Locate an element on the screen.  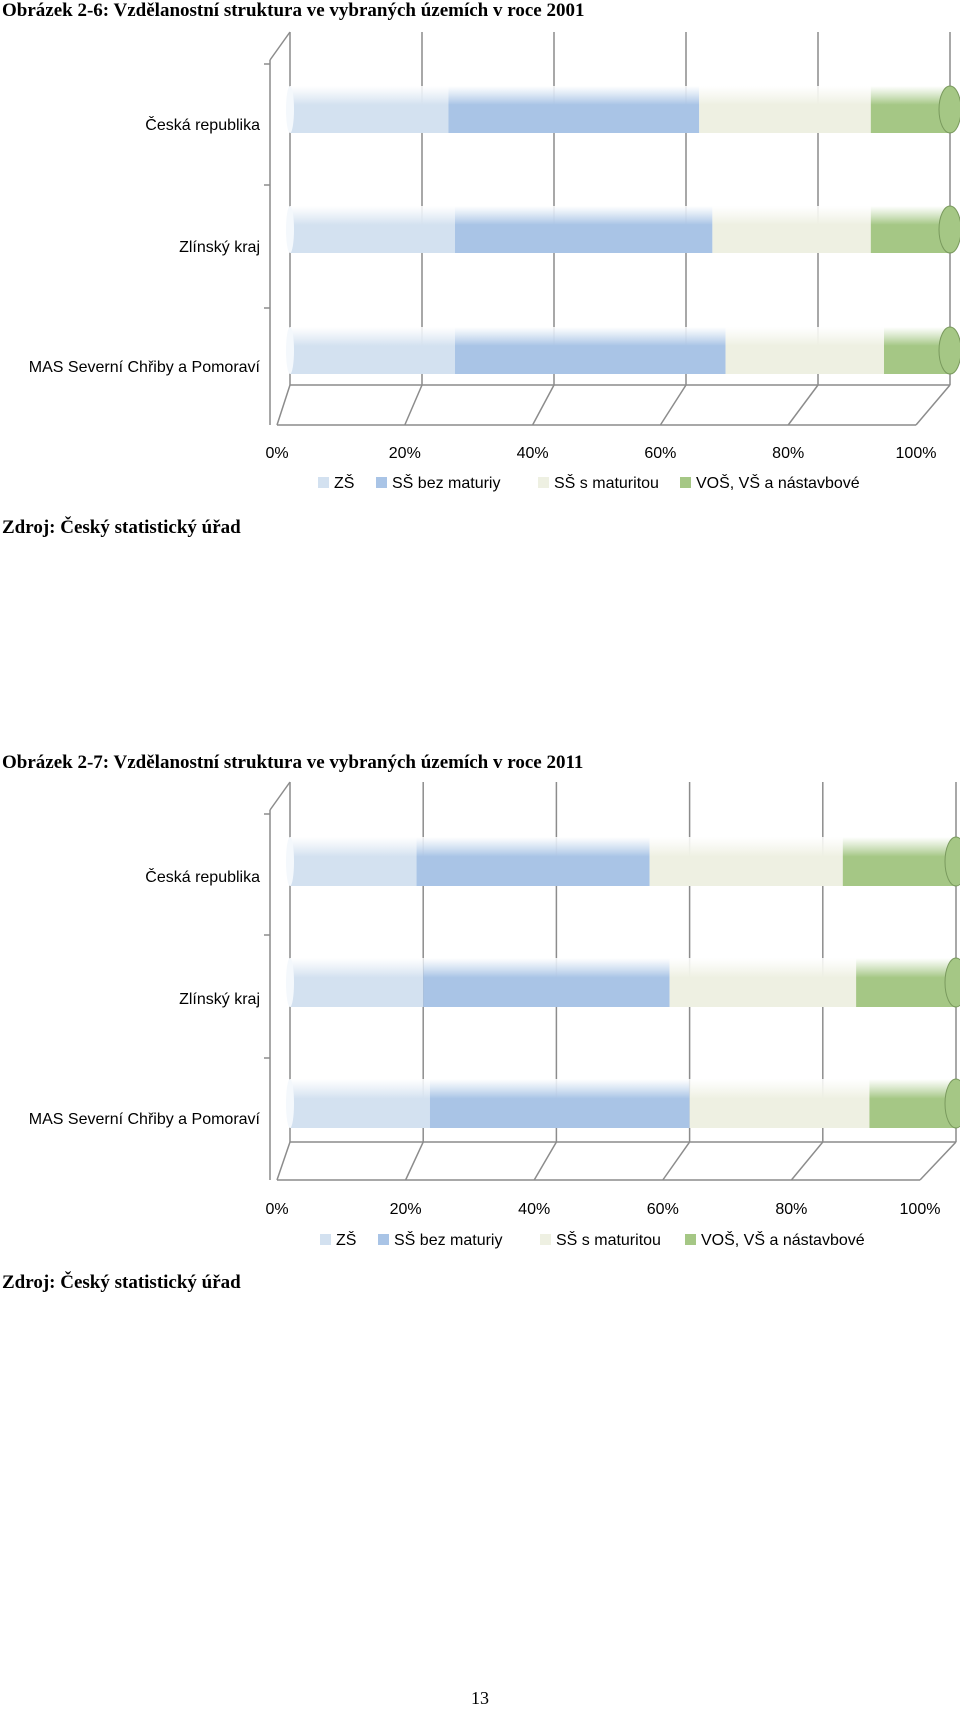
page-number: 13 is located at coordinates (480, 1698).